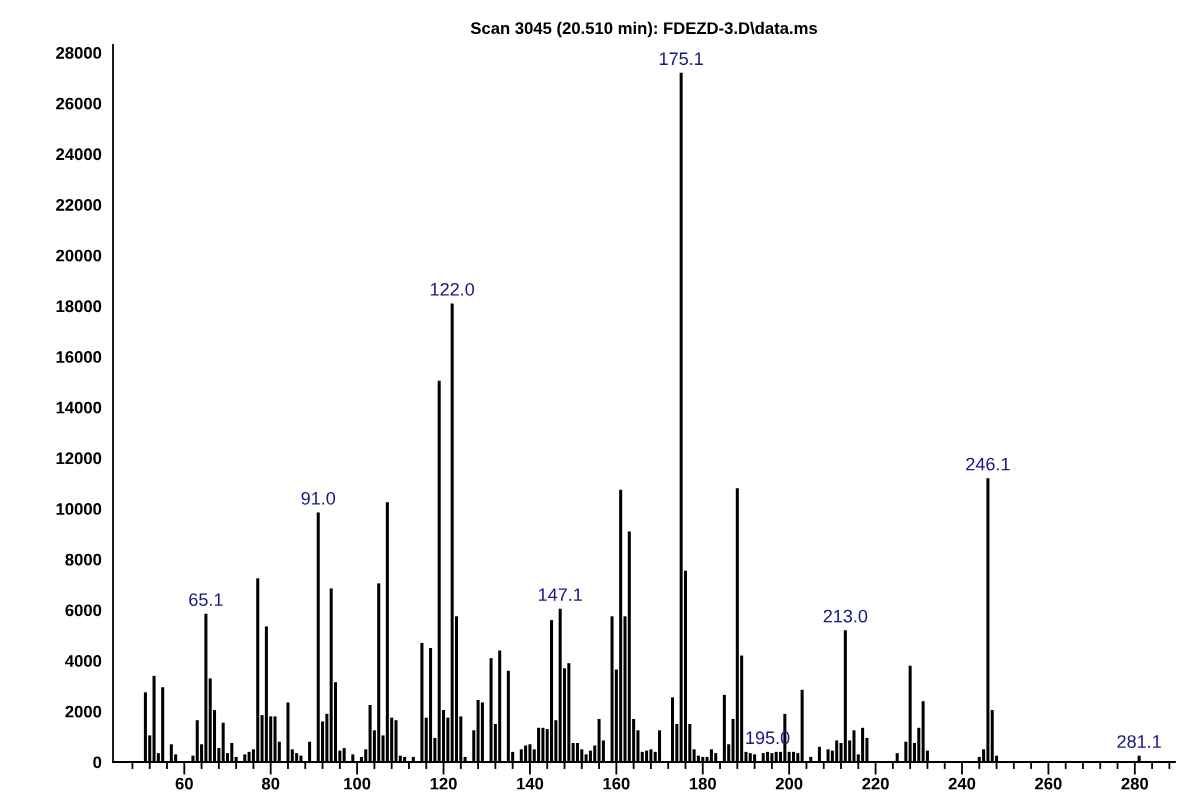 The image size is (1178, 806). Describe the element at coordinates (616, 783) in the screenshot. I see `x-tick-label: 160` at that location.